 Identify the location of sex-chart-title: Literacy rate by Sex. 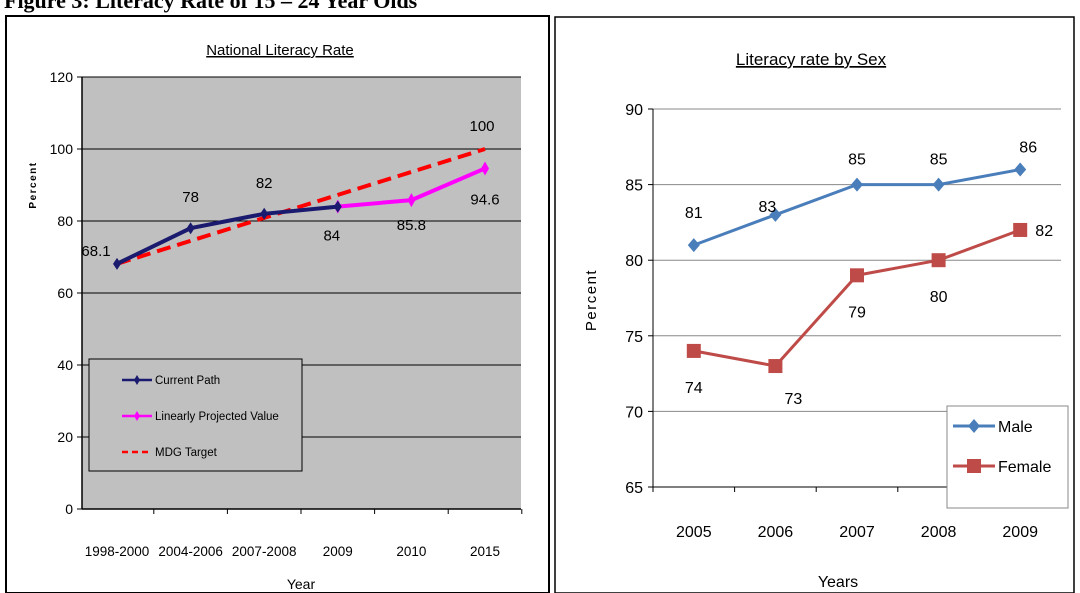
(811, 59).